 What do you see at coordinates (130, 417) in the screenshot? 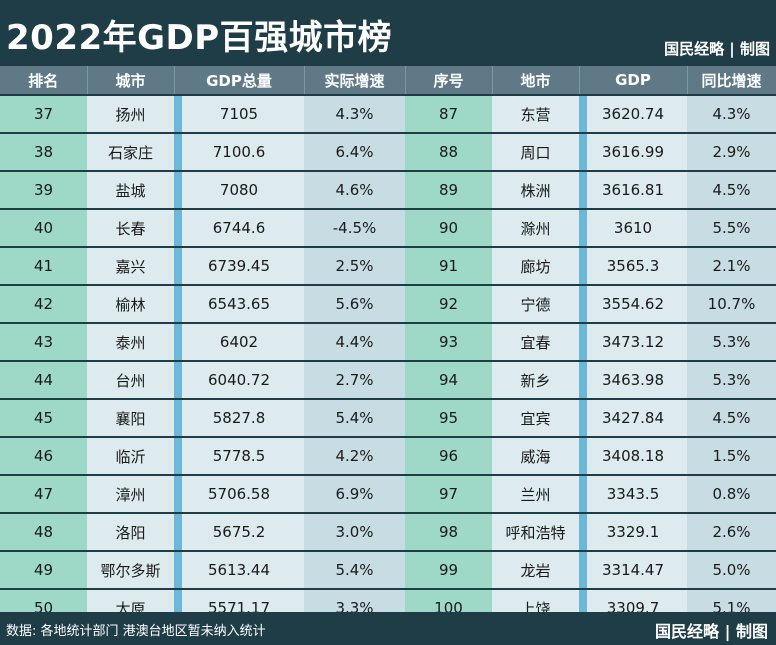
I see `city-cell: 襄阳` at bounding box center [130, 417].